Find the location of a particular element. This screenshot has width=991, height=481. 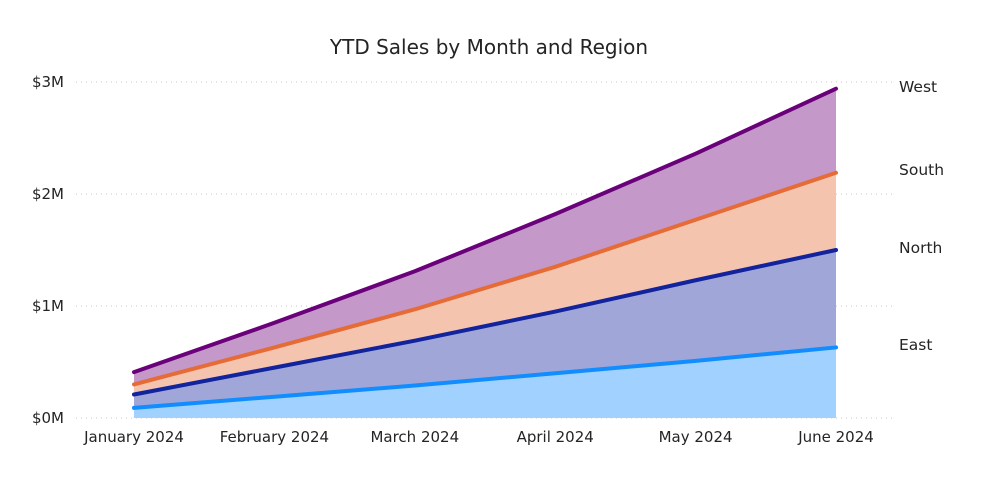

y-tick-label: $1M is located at coordinates (48, 306).